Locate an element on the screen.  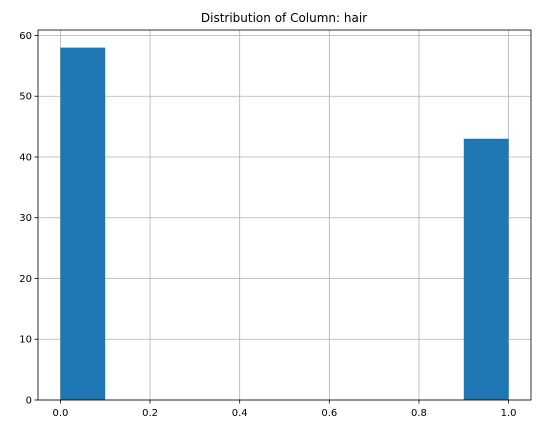
chart-title: Distribution of Column: hair is located at coordinates (284, 18).